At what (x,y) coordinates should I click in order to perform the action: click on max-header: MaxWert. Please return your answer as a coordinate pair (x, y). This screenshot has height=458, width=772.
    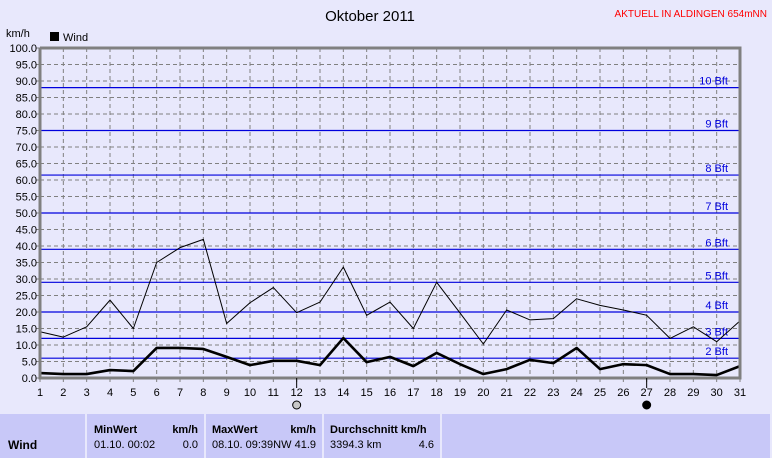
    Looking at the image, I should click on (235, 430).